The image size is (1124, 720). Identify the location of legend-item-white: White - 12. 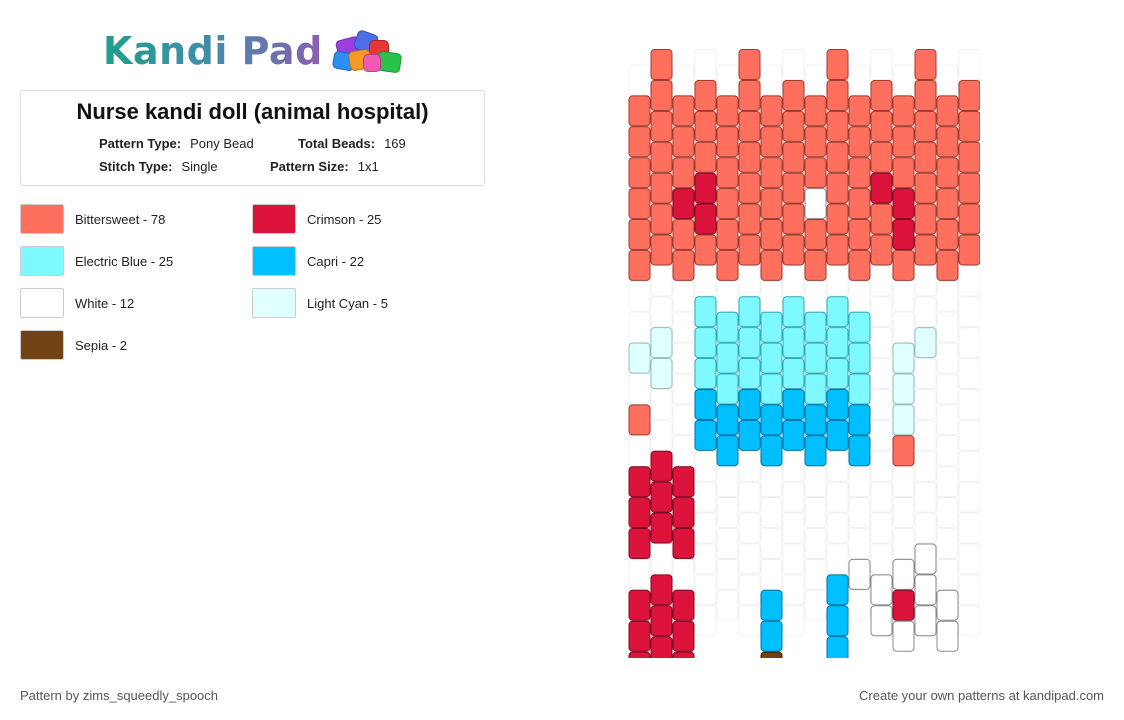
(77, 303).